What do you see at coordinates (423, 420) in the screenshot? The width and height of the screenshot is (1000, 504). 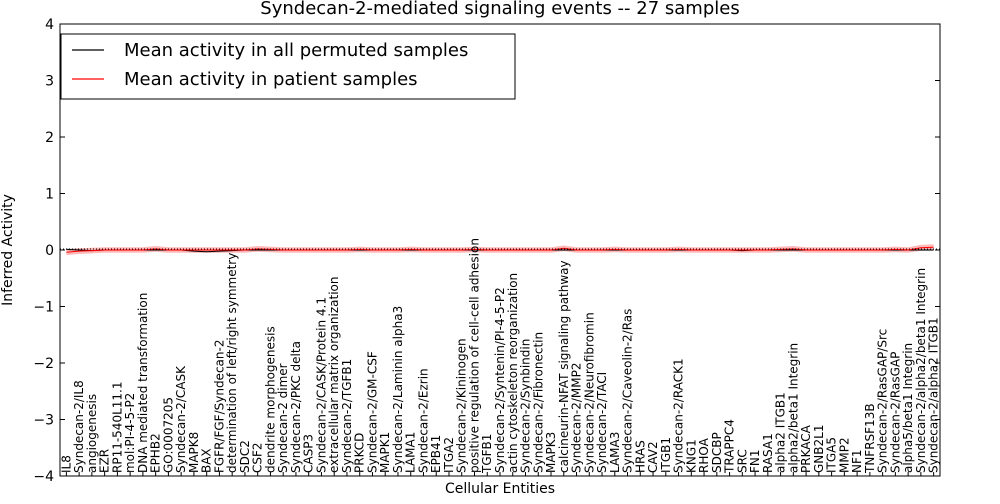 I see `x-category-label: Syndecan-2/Ezrin` at bounding box center [423, 420].